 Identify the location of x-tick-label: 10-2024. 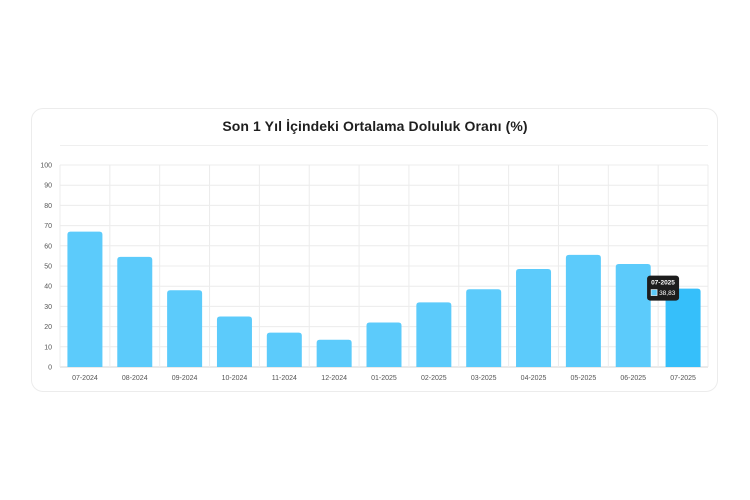
(235, 378).